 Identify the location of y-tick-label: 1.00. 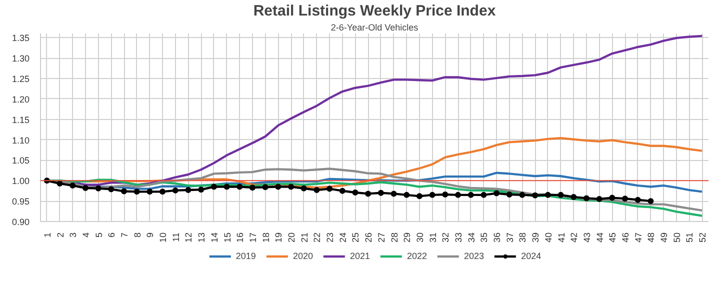
(21, 181).